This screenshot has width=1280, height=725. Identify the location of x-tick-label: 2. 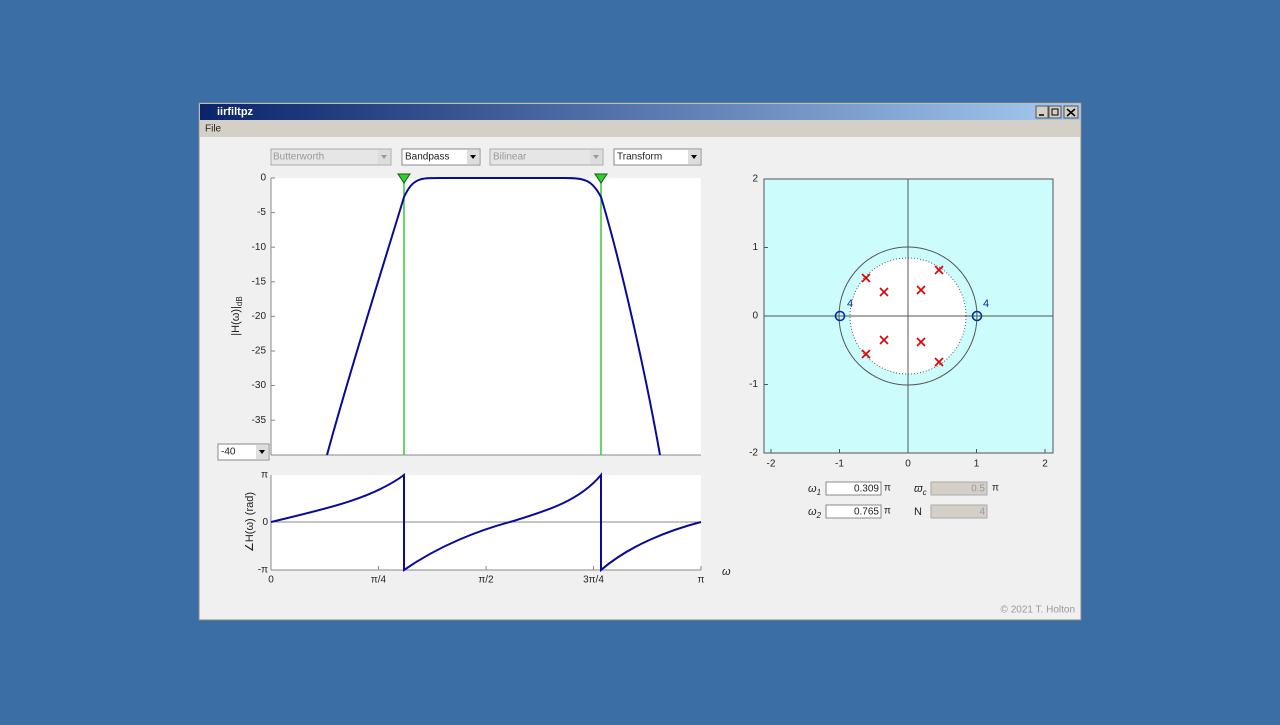
(1045, 464).